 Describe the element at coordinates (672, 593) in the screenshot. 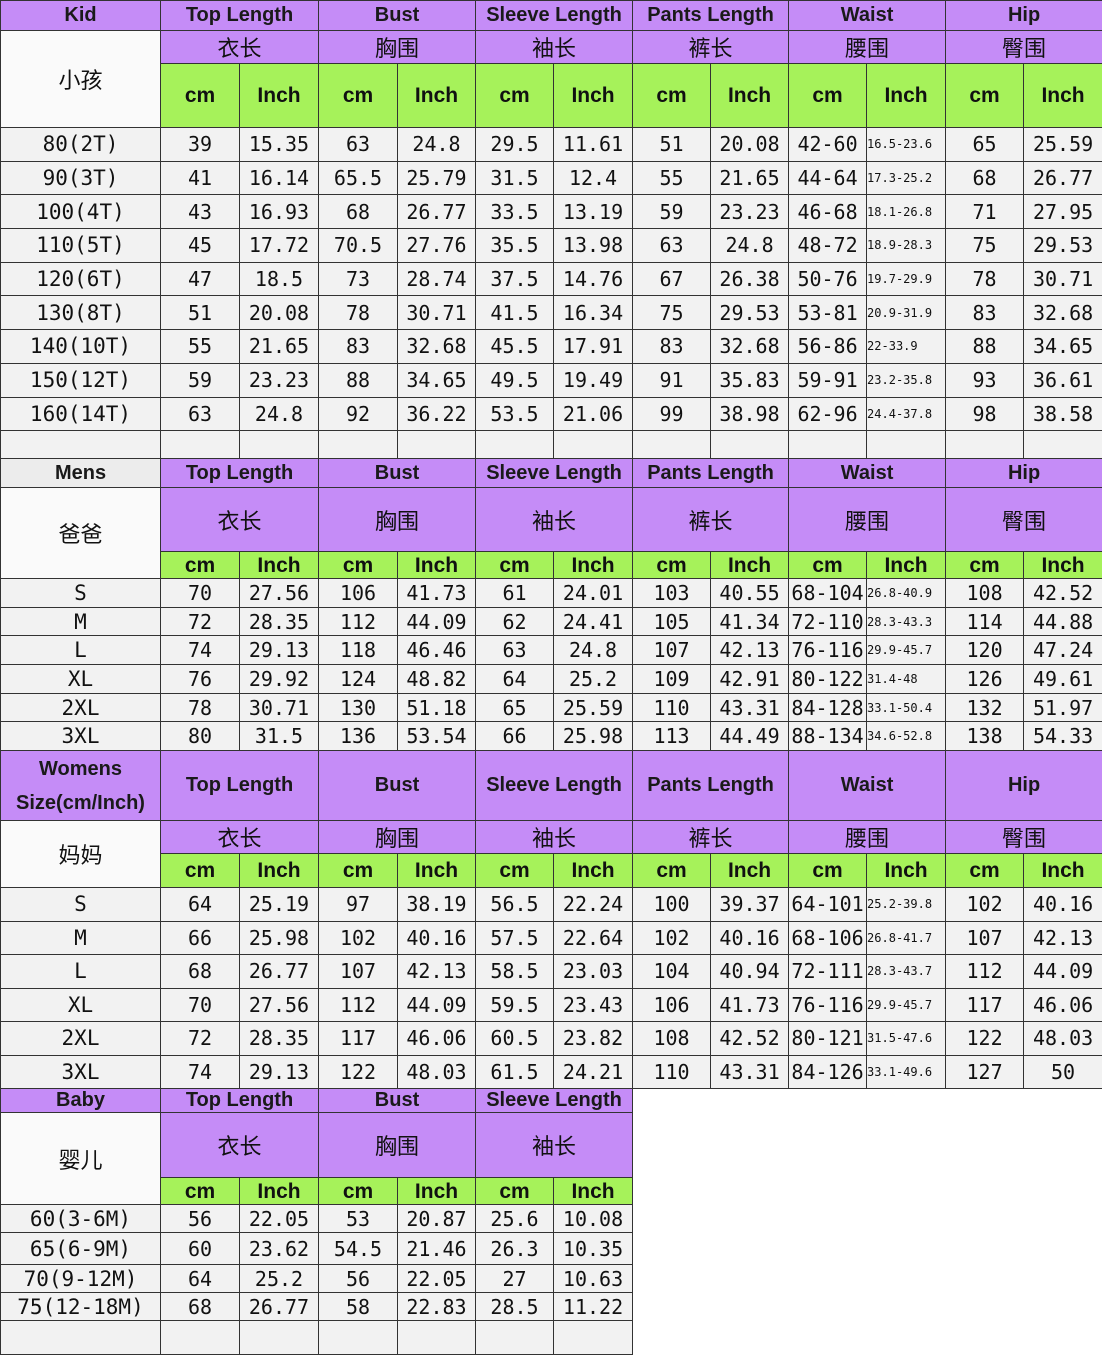

I see `size-value: 103` at that location.